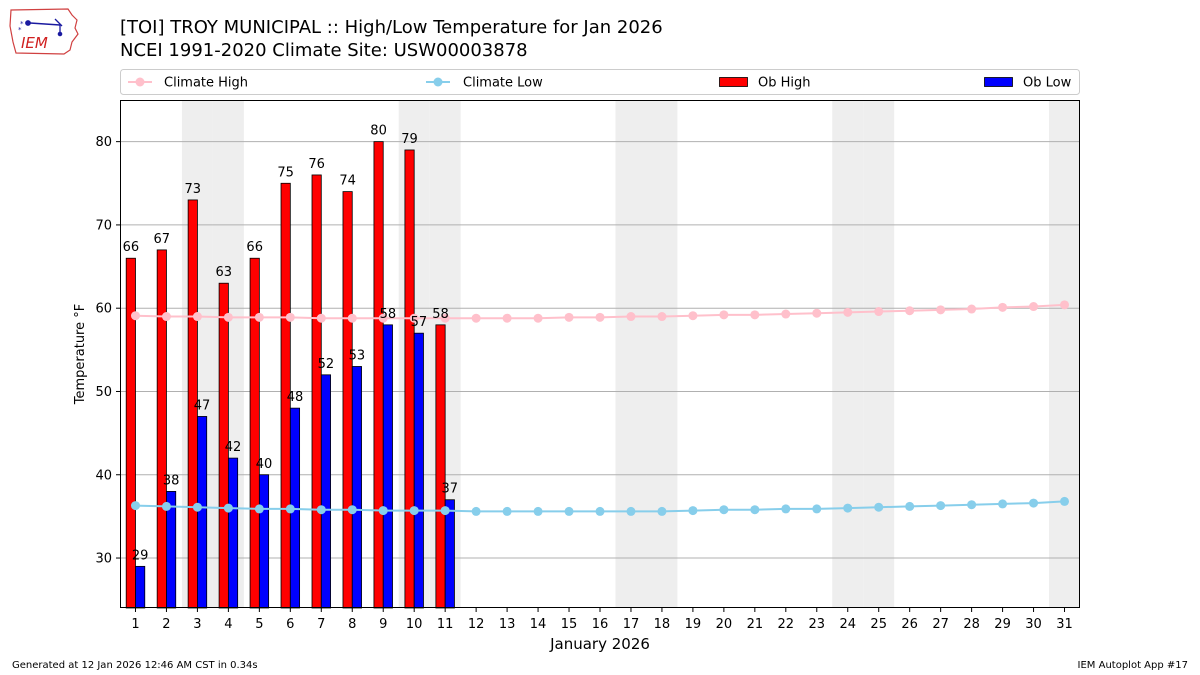 This screenshot has height=675, width=1200. What do you see at coordinates (450, 489) in the screenshot?
I see `ob-low-label-day-11: 37` at bounding box center [450, 489].